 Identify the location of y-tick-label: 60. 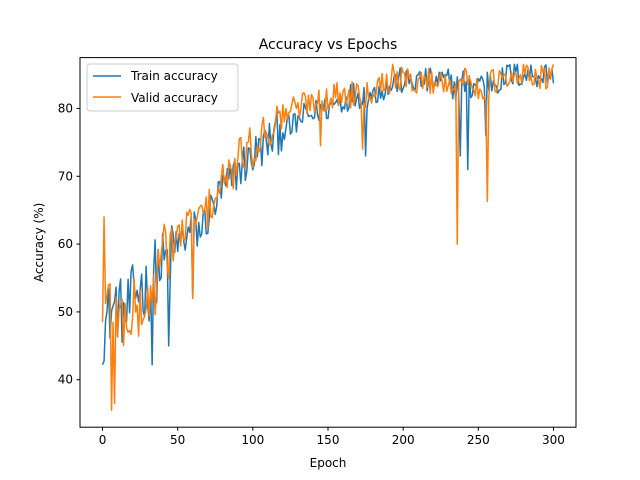
(65, 244).